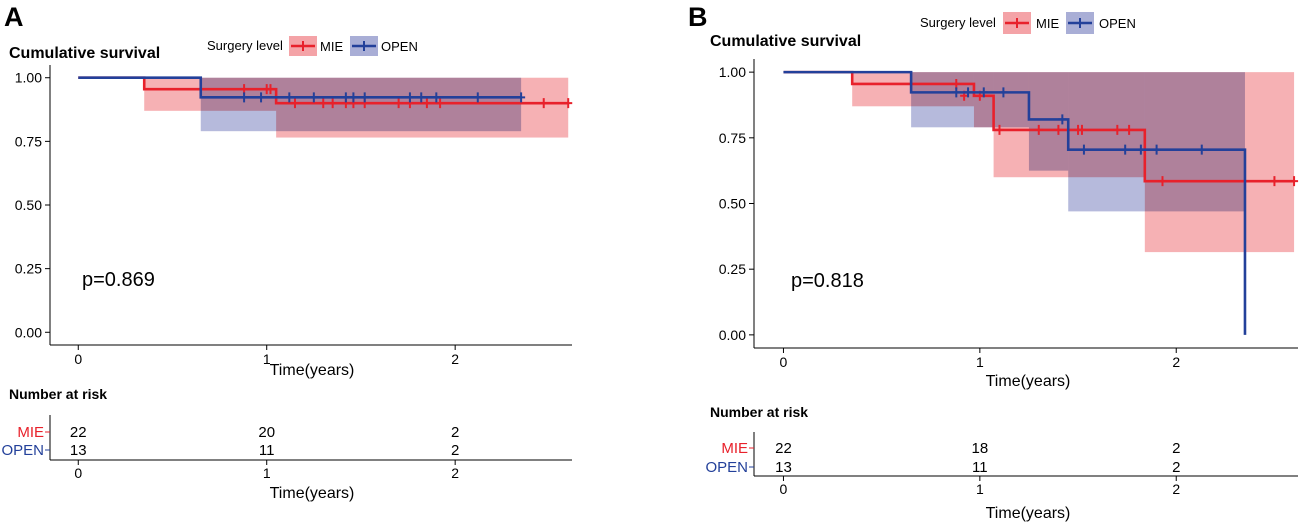 The height and width of the screenshot is (523, 1299). What do you see at coordinates (698, 17) in the screenshot?
I see `panel-label: B` at bounding box center [698, 17].